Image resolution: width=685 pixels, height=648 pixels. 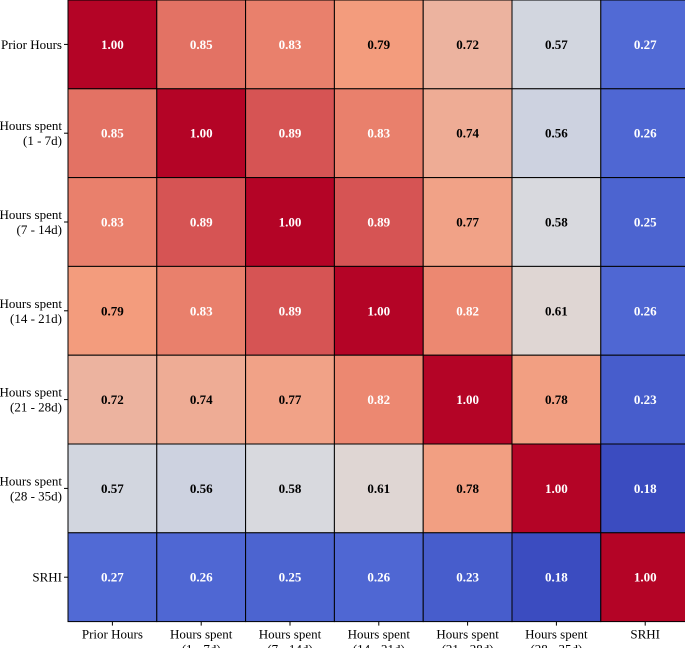 What do you see at coordinates (379, 637) in the screenshot?
I see `column-tick-label: Hours spent(14 - 21d)` at bounding box center [379, 637].